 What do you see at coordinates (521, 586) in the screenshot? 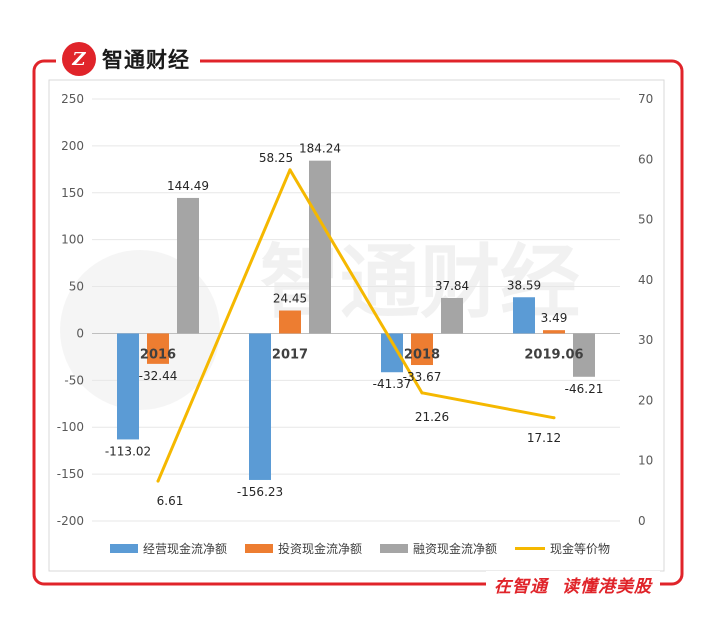
I see `slogan-part1: 在智通` at bounding box center [521, 586].